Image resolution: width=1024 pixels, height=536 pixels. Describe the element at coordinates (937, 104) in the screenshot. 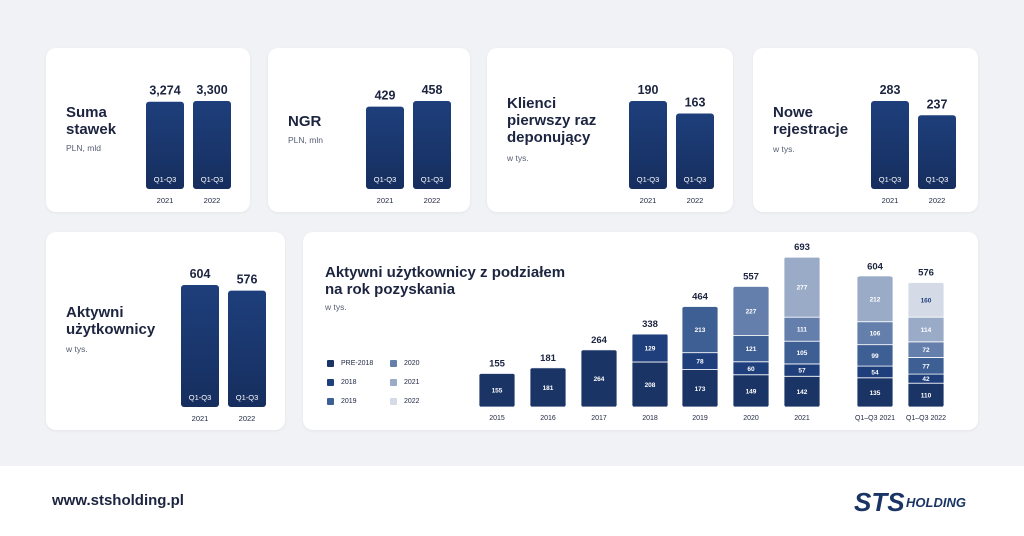

I see `bar-value-label: 237` at that location.